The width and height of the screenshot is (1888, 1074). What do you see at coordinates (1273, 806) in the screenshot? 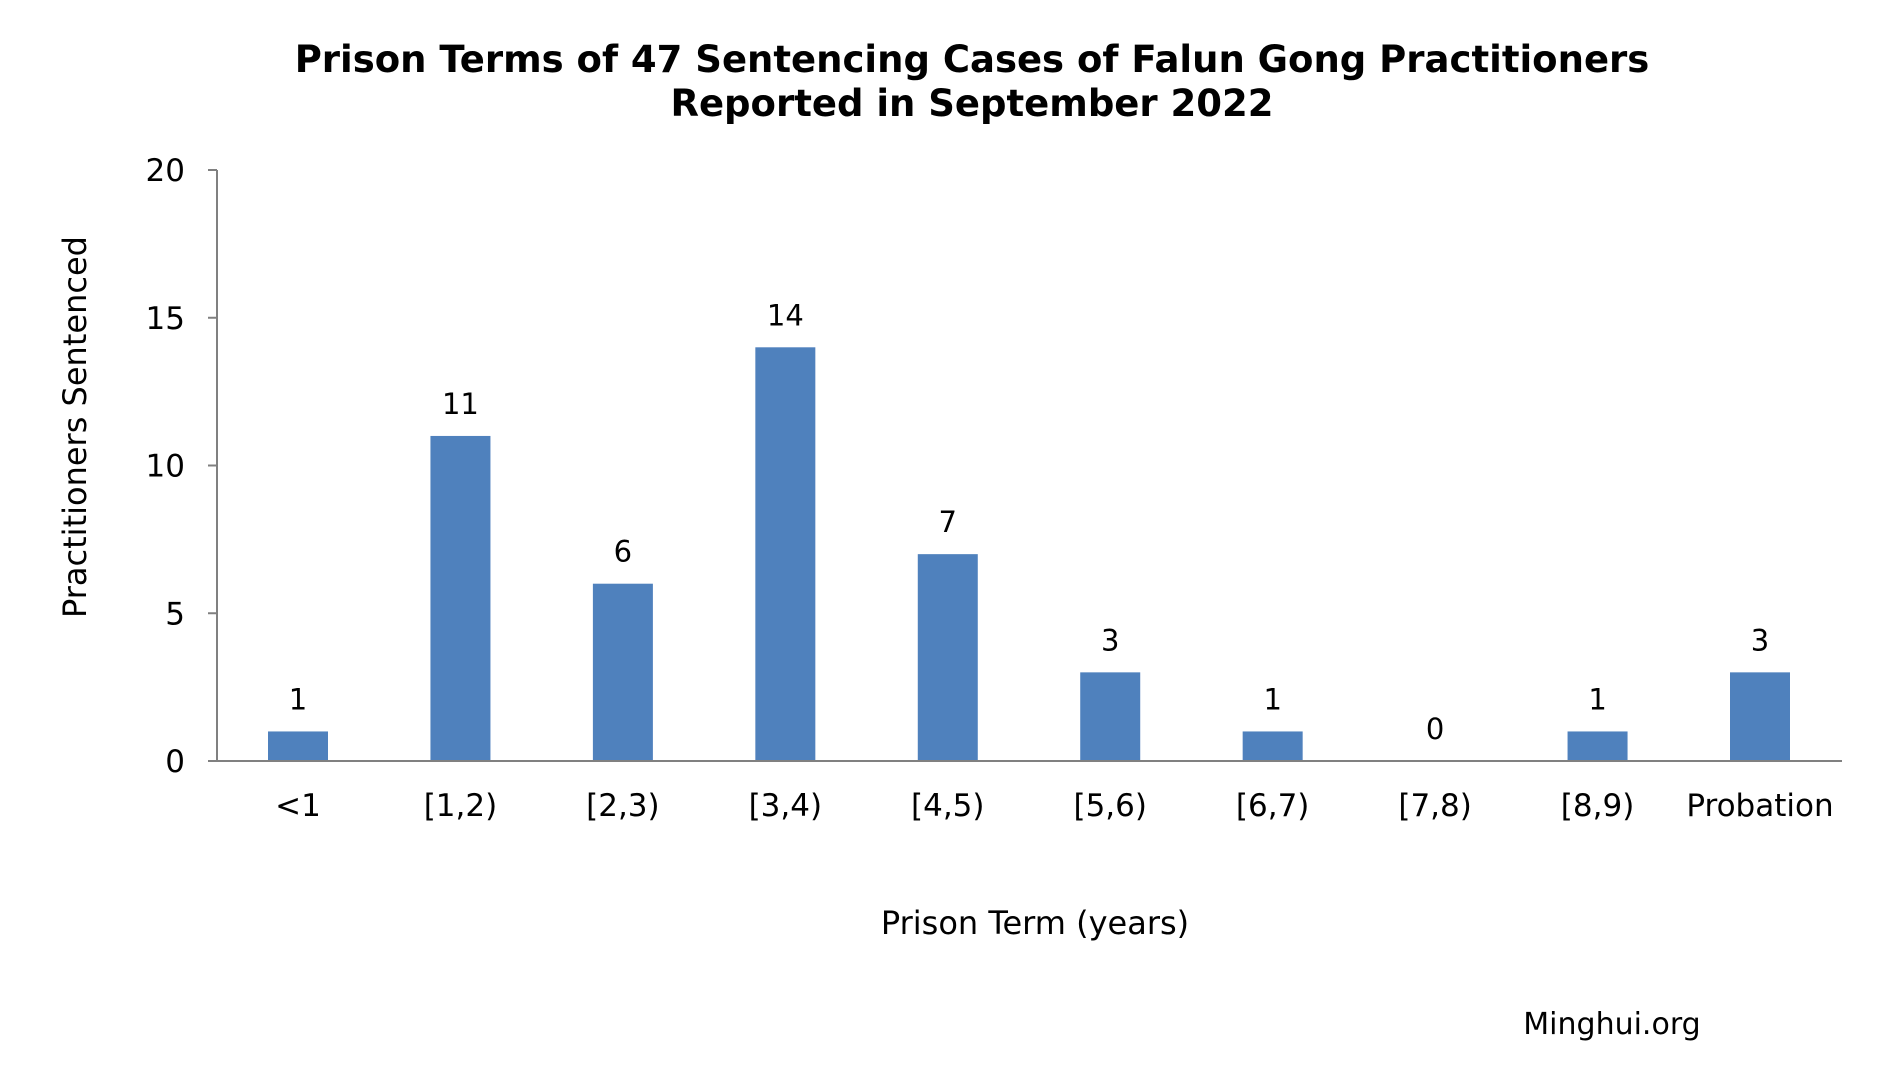
I see `x-tick-label: [6,7)` at bounding box center [1273, 806].